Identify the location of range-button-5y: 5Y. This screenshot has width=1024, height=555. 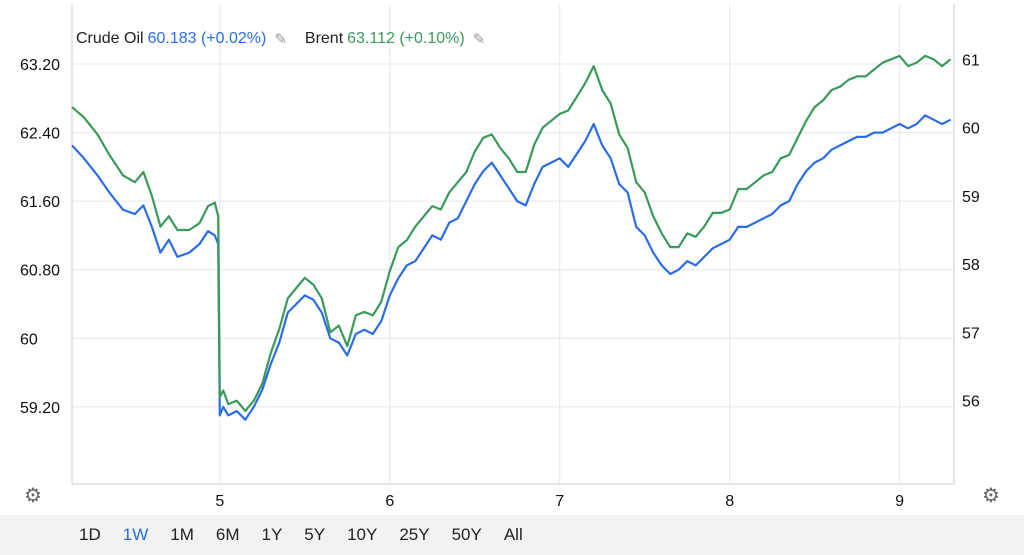
(315, 534).